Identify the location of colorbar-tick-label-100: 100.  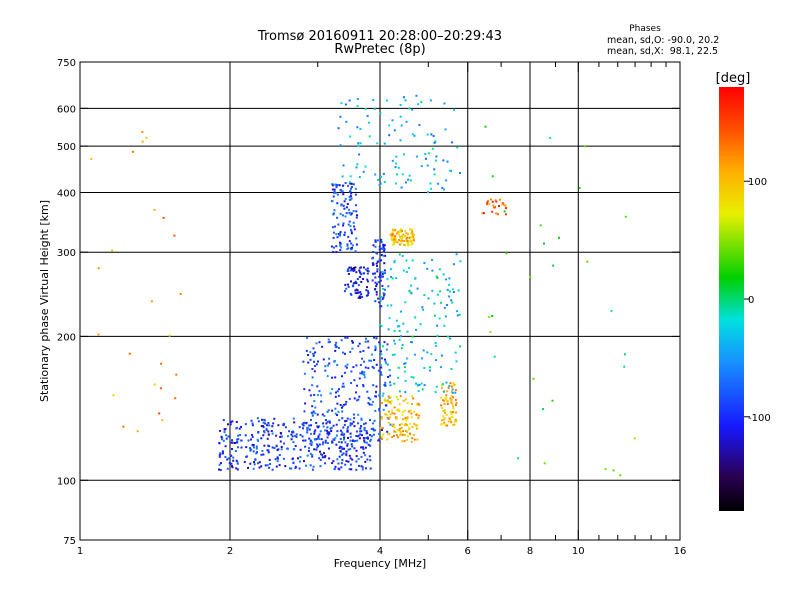
(757, 182).